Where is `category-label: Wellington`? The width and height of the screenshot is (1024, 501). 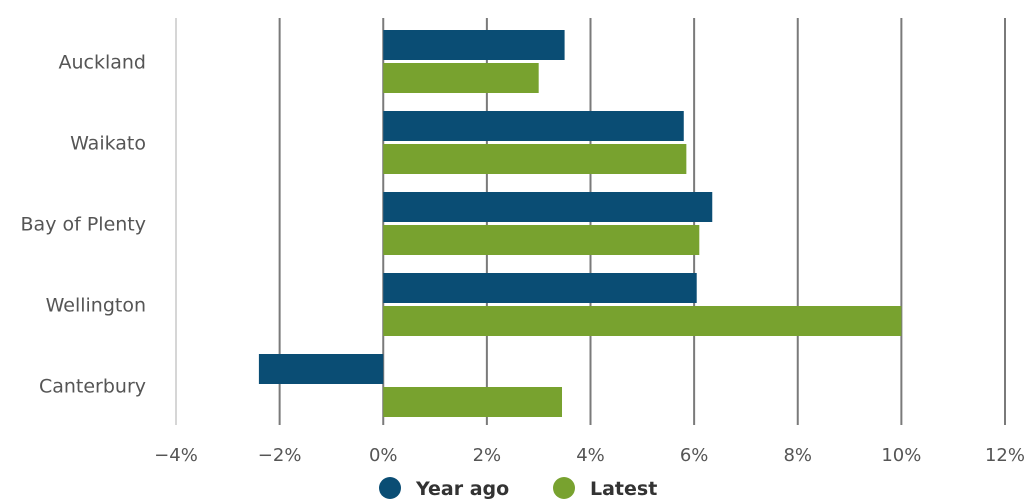 category-label: Wellington is located at coordinates (96, 306).